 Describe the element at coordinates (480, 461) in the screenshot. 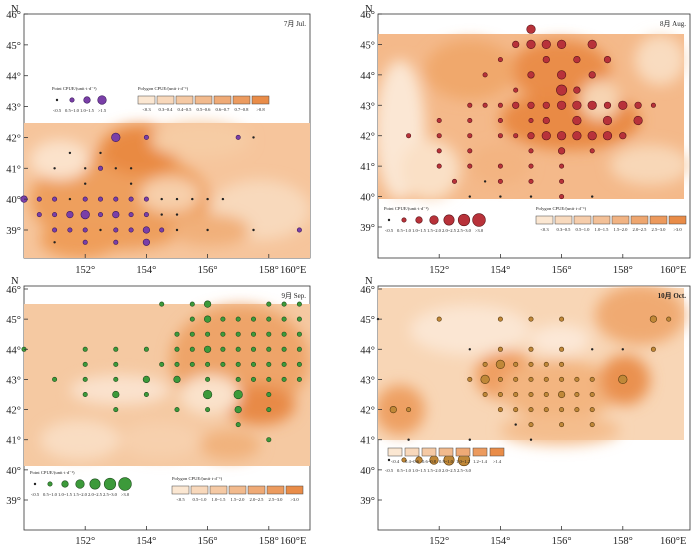

I see `polygon-legend-label: 1.2~1.4` at that location.